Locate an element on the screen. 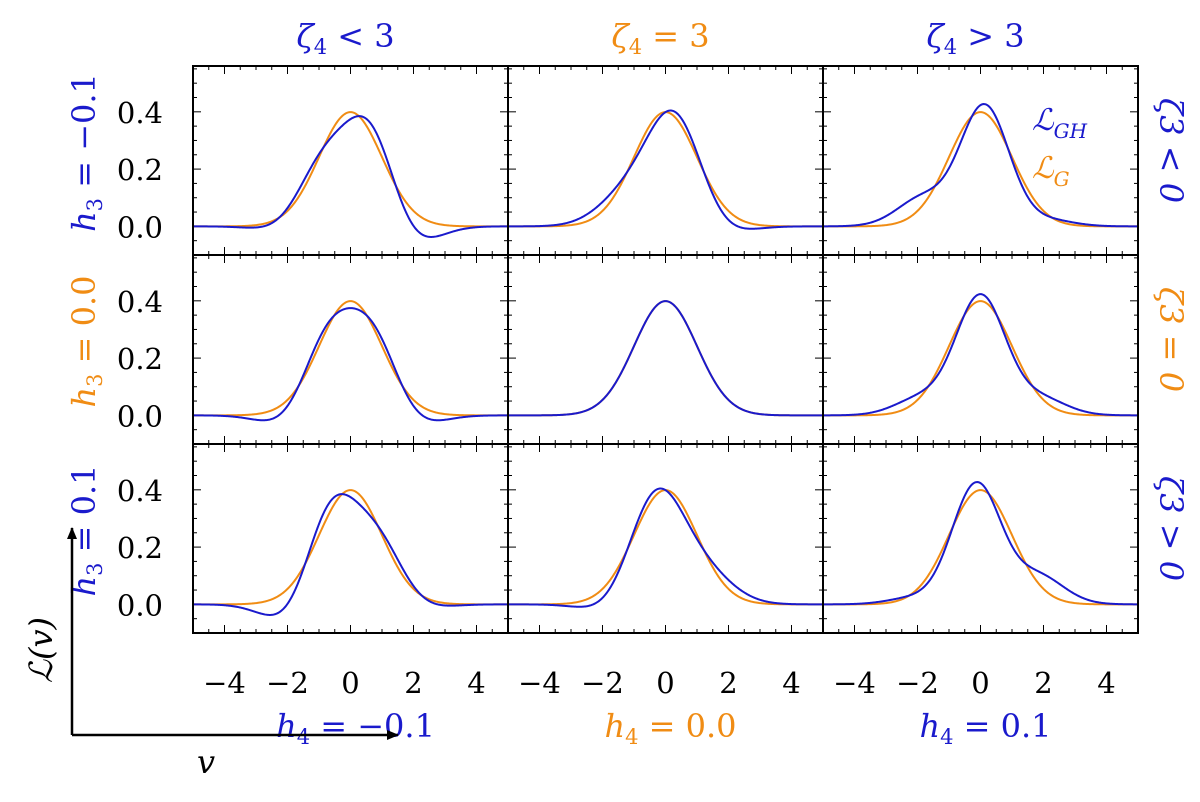 The width and height of the screenshot is (1200, 802). bottom-label: h4 = −0.1 is located at coordinates (355, 728).